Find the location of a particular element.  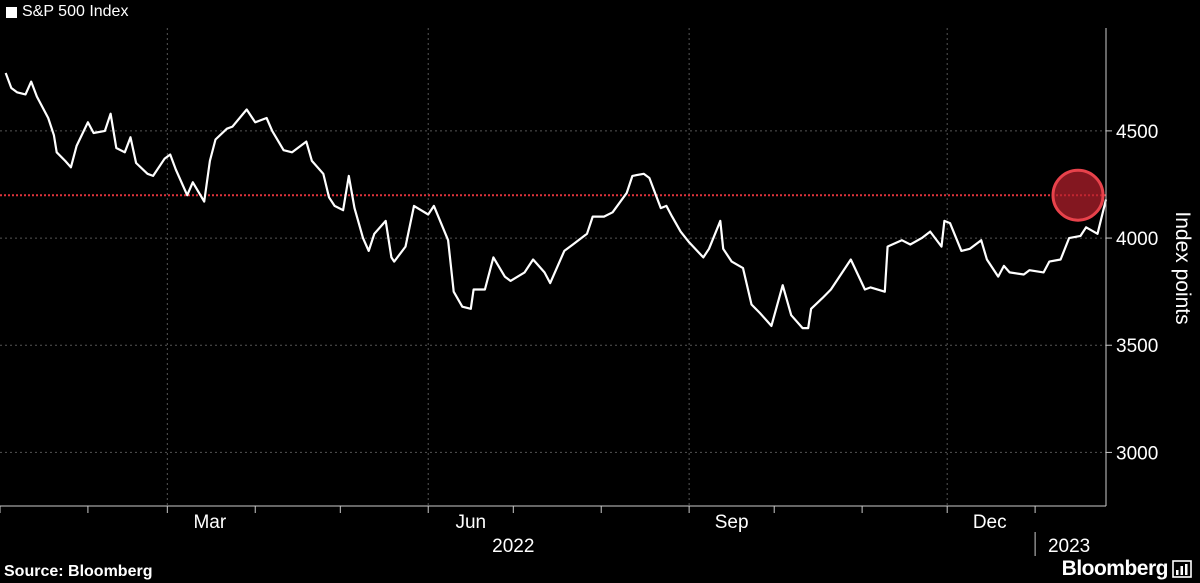

y-axis-title: Index points is located at coordinates (1182, 267).